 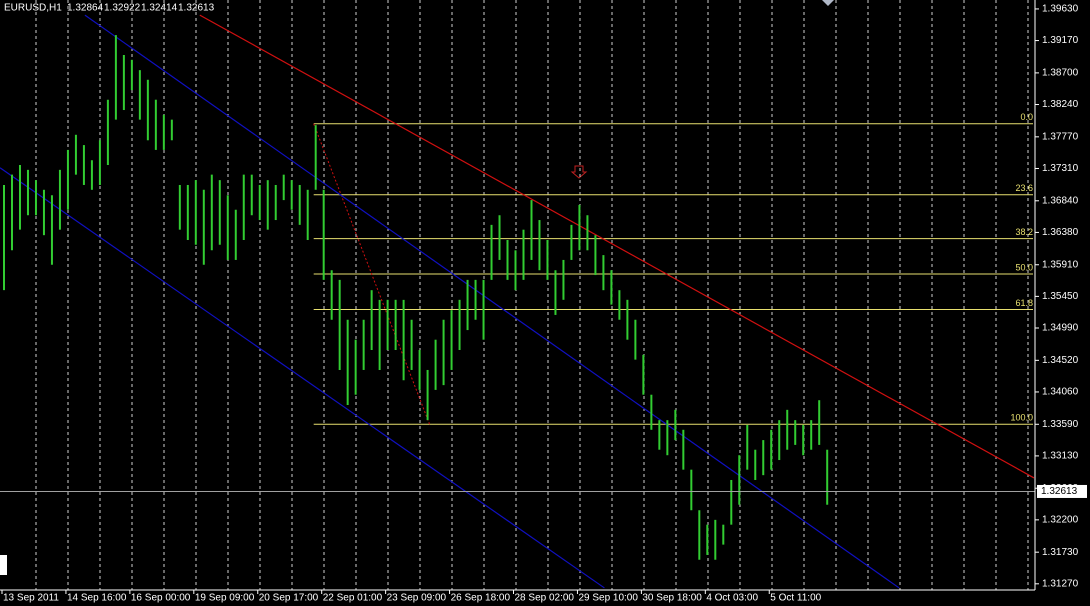 What do you see at coordinates (31, 598) in the screenshot?
I see `x-tick-label: 13 Sep 2011` at bounding box center [31, 598].